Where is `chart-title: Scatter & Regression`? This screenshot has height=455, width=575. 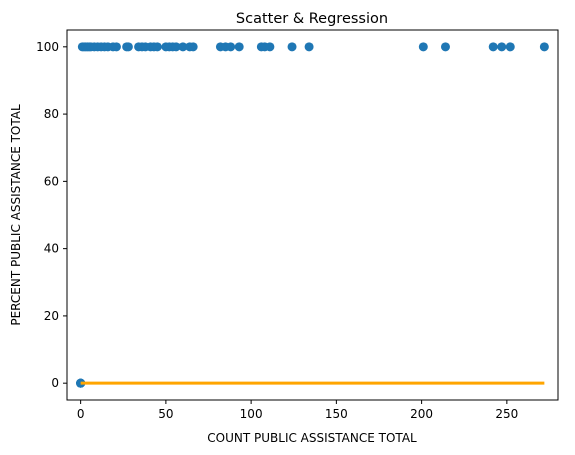
chart-title: Scatter & Regression is located at coordinates (312, 19).